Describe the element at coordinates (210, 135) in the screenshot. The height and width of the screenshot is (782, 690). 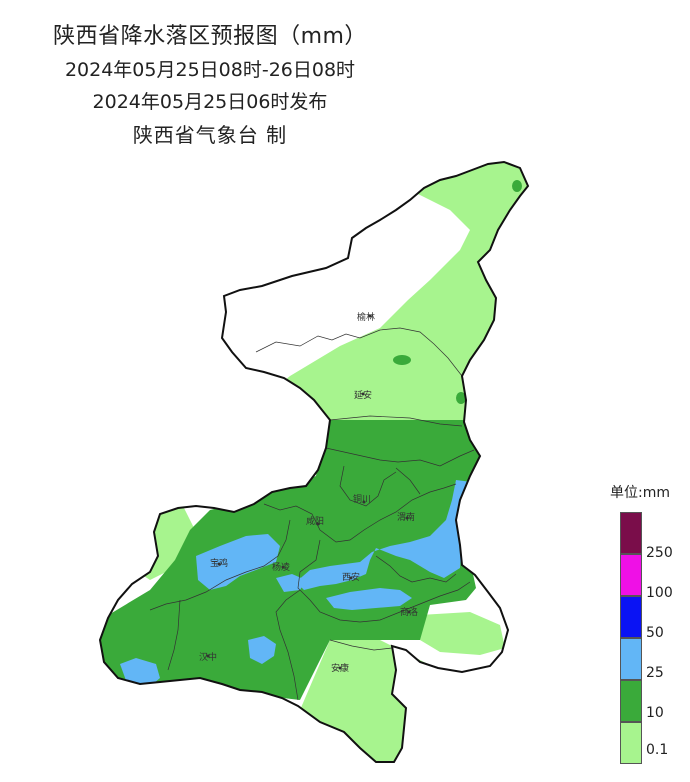
I see `issuer: 陕西省气象台 制` at that location.